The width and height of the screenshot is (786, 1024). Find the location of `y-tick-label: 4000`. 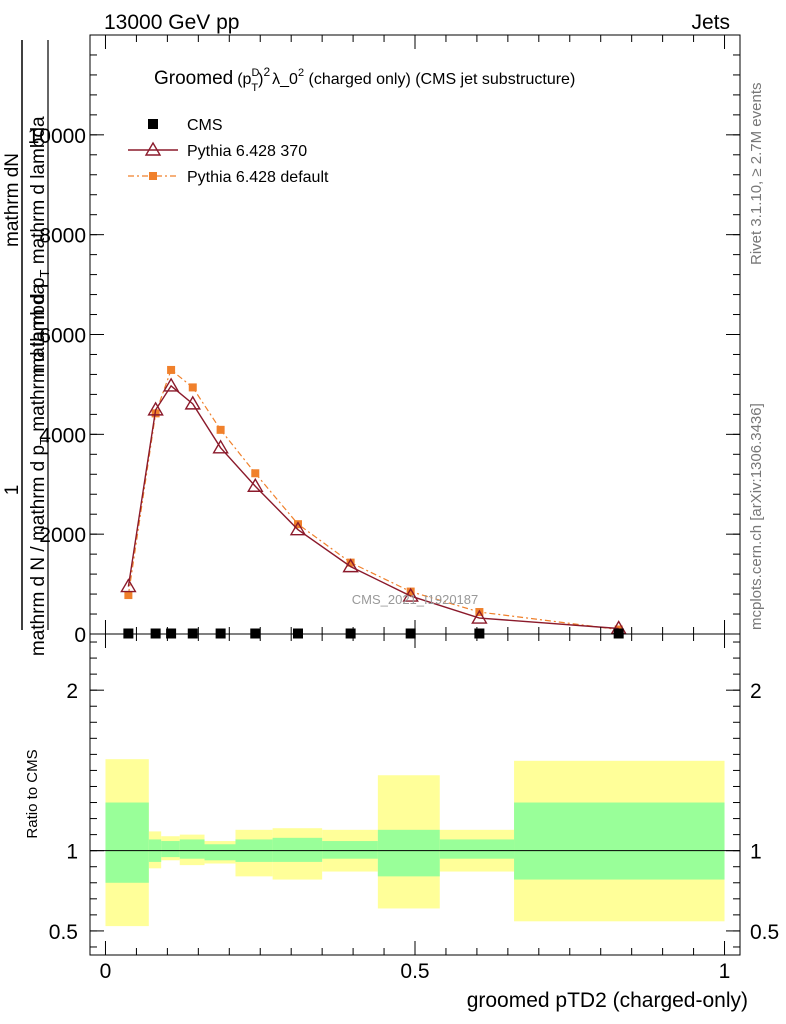

y-tick-label: 4000 is located at coordinates (62, 435).